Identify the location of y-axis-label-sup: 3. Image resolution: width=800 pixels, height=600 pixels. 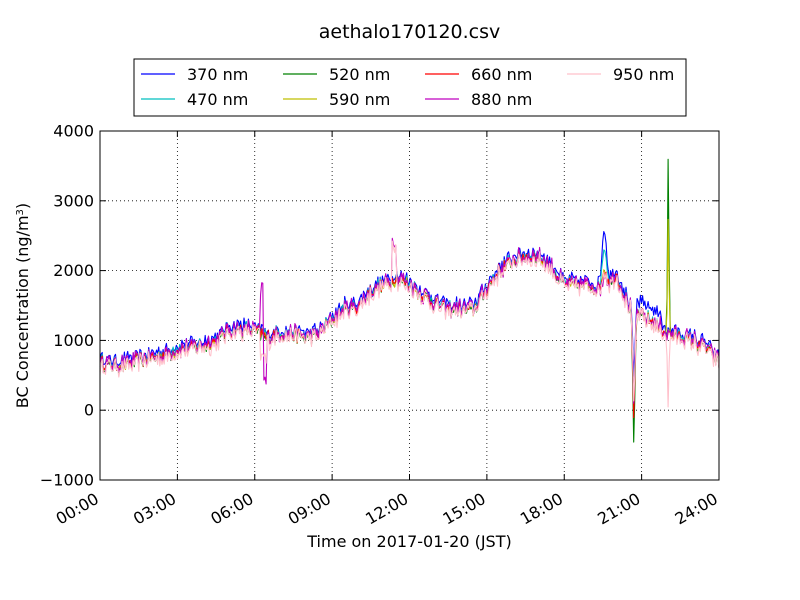
(20, 212).